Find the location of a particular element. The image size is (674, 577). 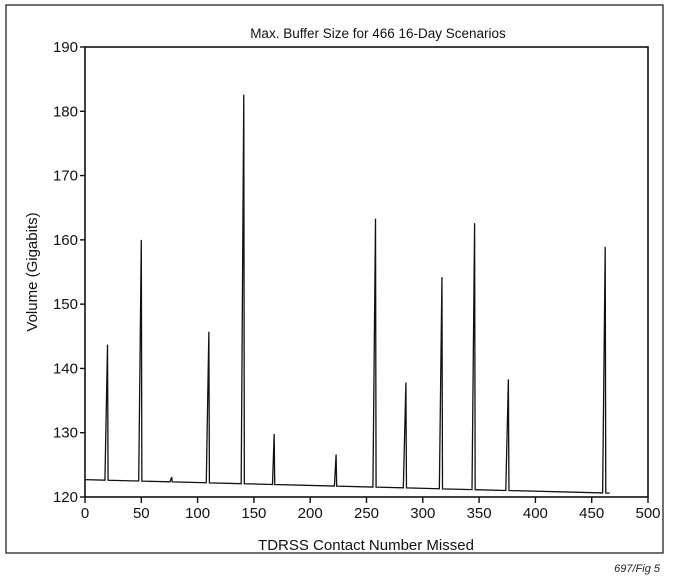

x-tick-label: 50 is located at coordinates (141, 513).